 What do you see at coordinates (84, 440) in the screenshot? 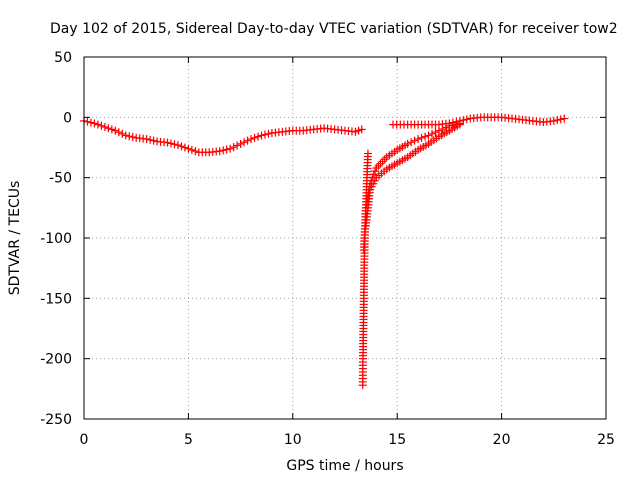
I see `x-tick-label: 0` at bounding box center [84, 440].